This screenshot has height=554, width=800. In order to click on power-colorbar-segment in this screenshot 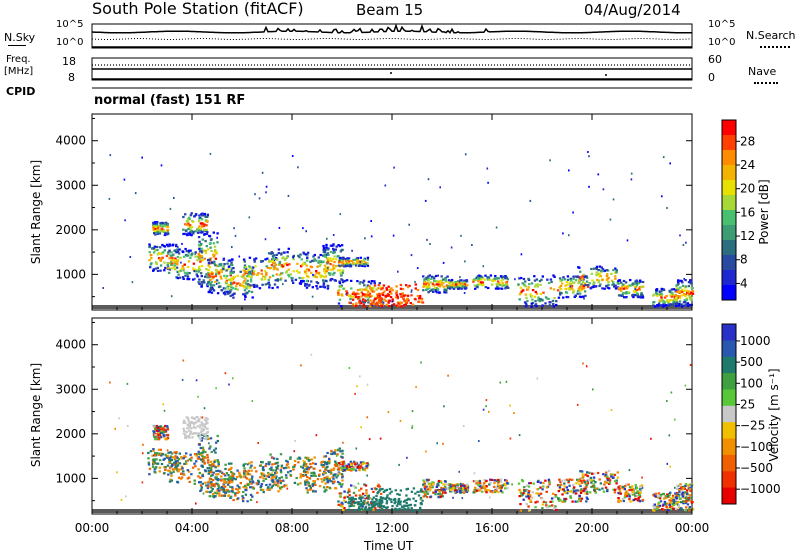, I will do `click(729, 263)`.